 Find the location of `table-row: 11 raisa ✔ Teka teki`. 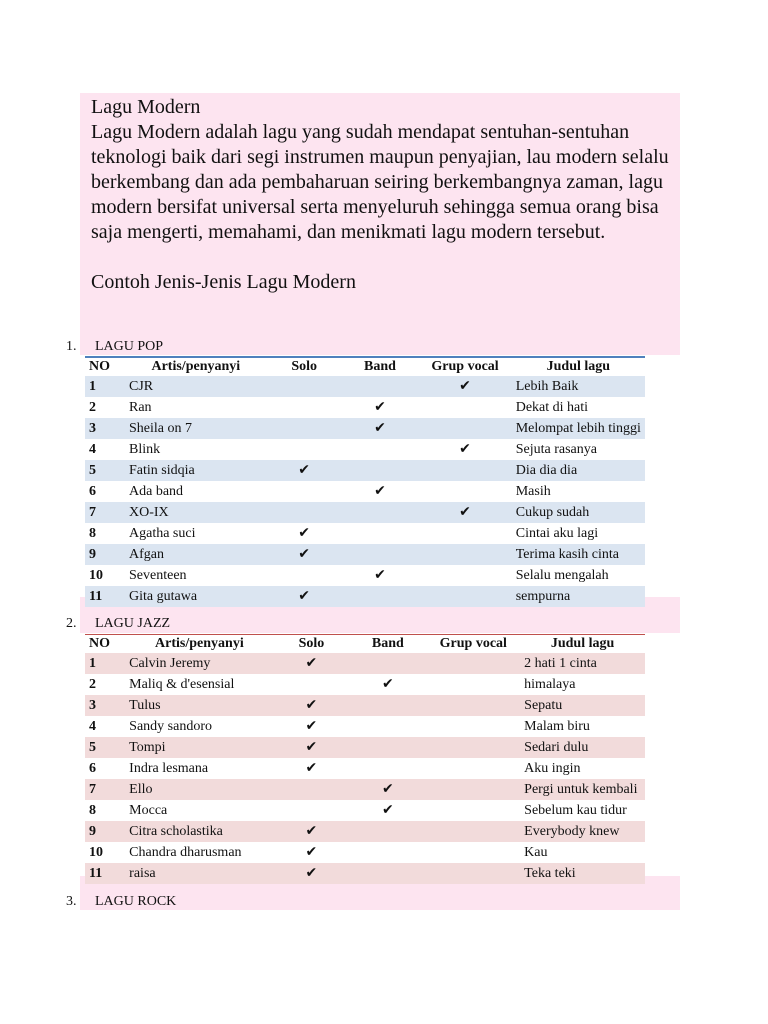

table-row: 11 raisa ✔ Teka teki is located at coordinates (365, 873).